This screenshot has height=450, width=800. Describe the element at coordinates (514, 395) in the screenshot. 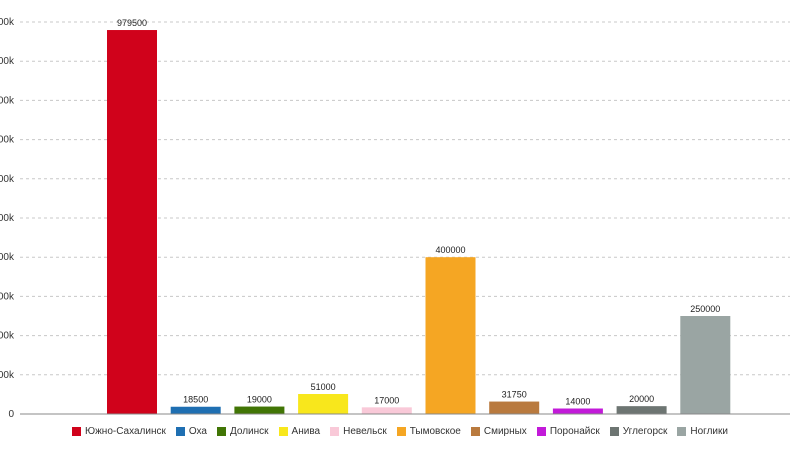

I see `data-label: 31750` at that location.